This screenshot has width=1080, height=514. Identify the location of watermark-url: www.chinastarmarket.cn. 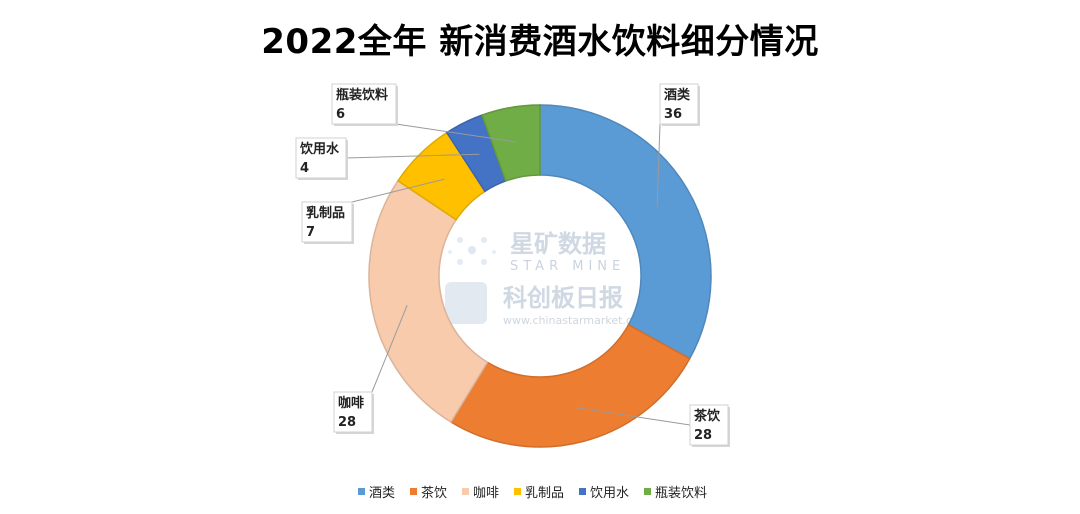
(571, 320).